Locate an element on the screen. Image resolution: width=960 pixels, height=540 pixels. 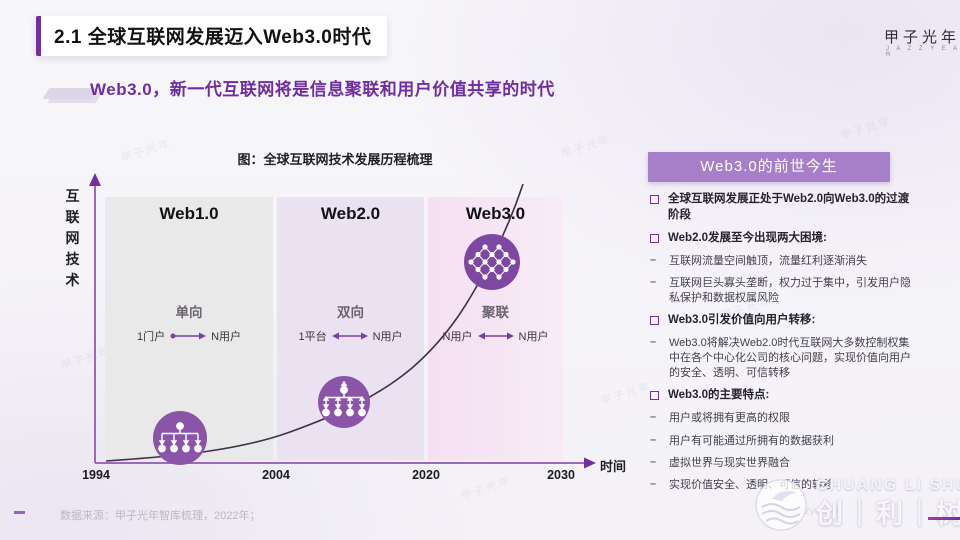
x-tick-2030: 2030 is located at coordinates (561, 475).